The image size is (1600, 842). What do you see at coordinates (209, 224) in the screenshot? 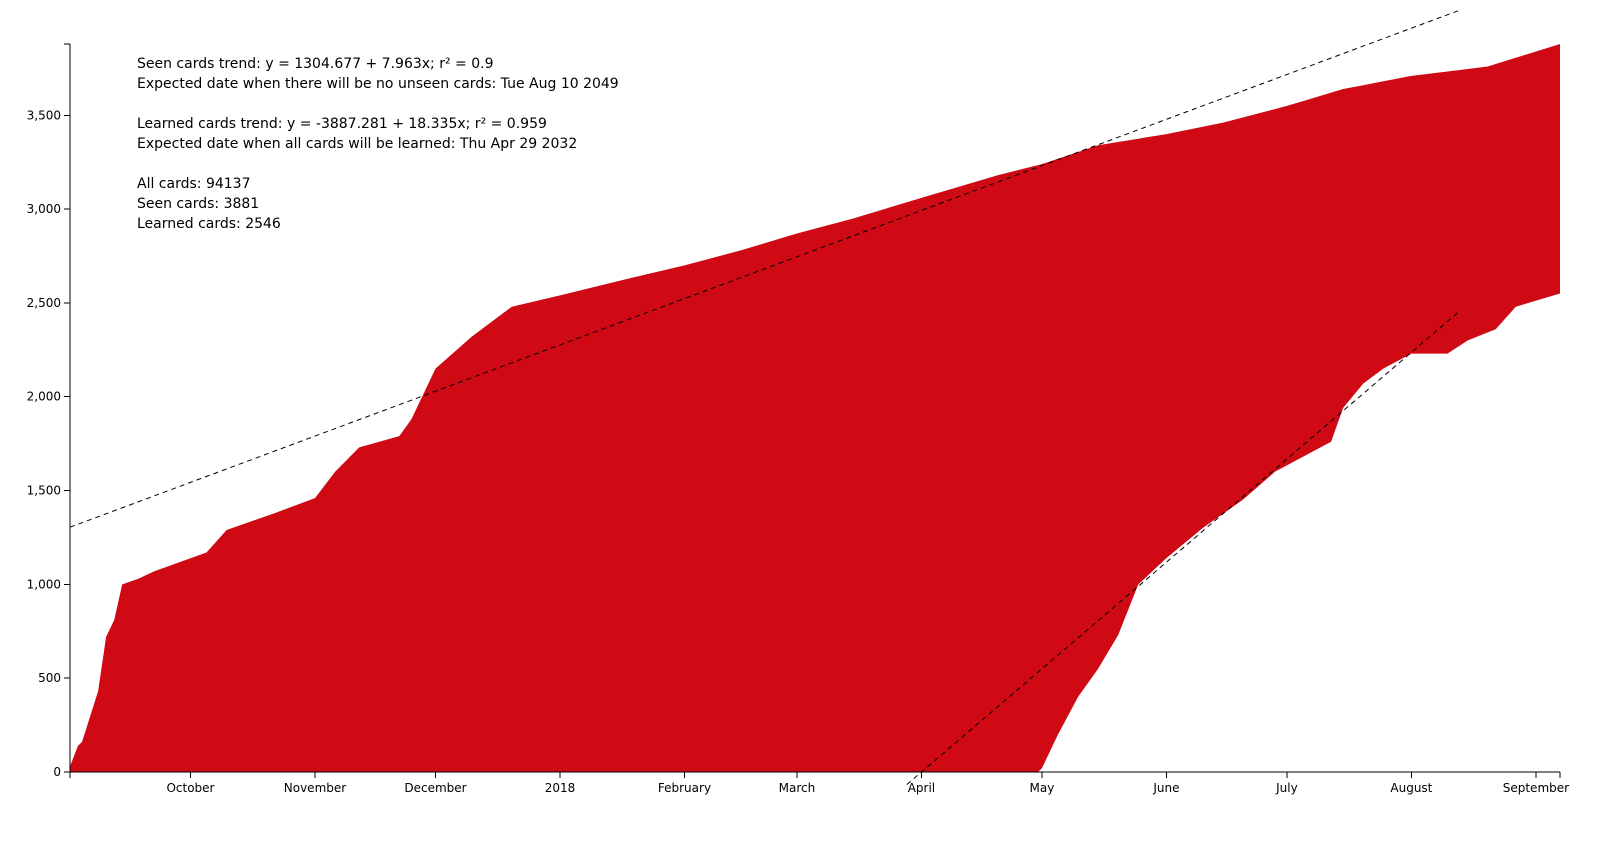
I see `learned-cards-text: Learned cards: 2546` at bounding box center [209, 224].